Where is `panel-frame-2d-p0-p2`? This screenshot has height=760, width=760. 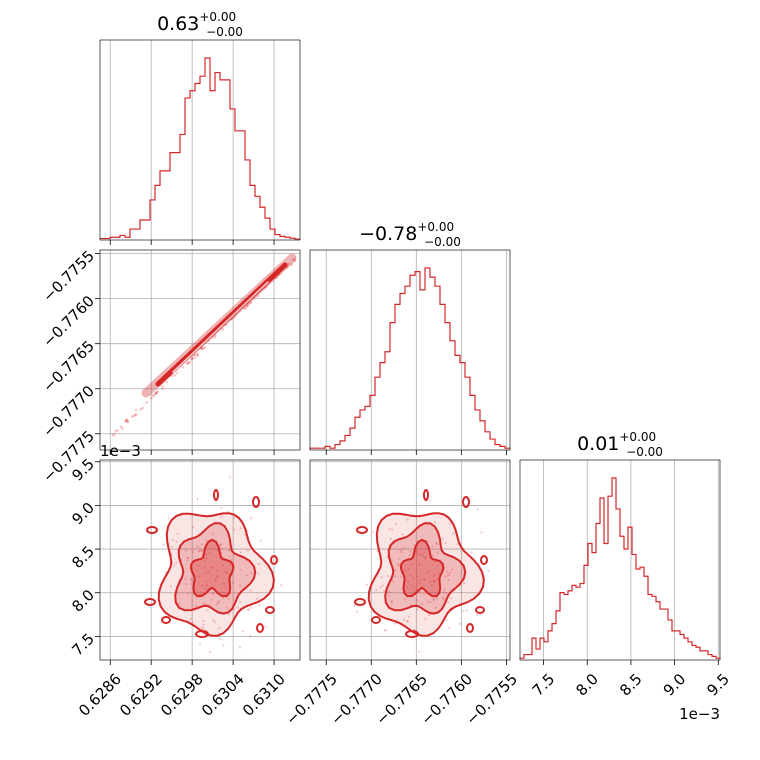
panel-frame-2d-p0-p2 is located at coordinates (200, 560).